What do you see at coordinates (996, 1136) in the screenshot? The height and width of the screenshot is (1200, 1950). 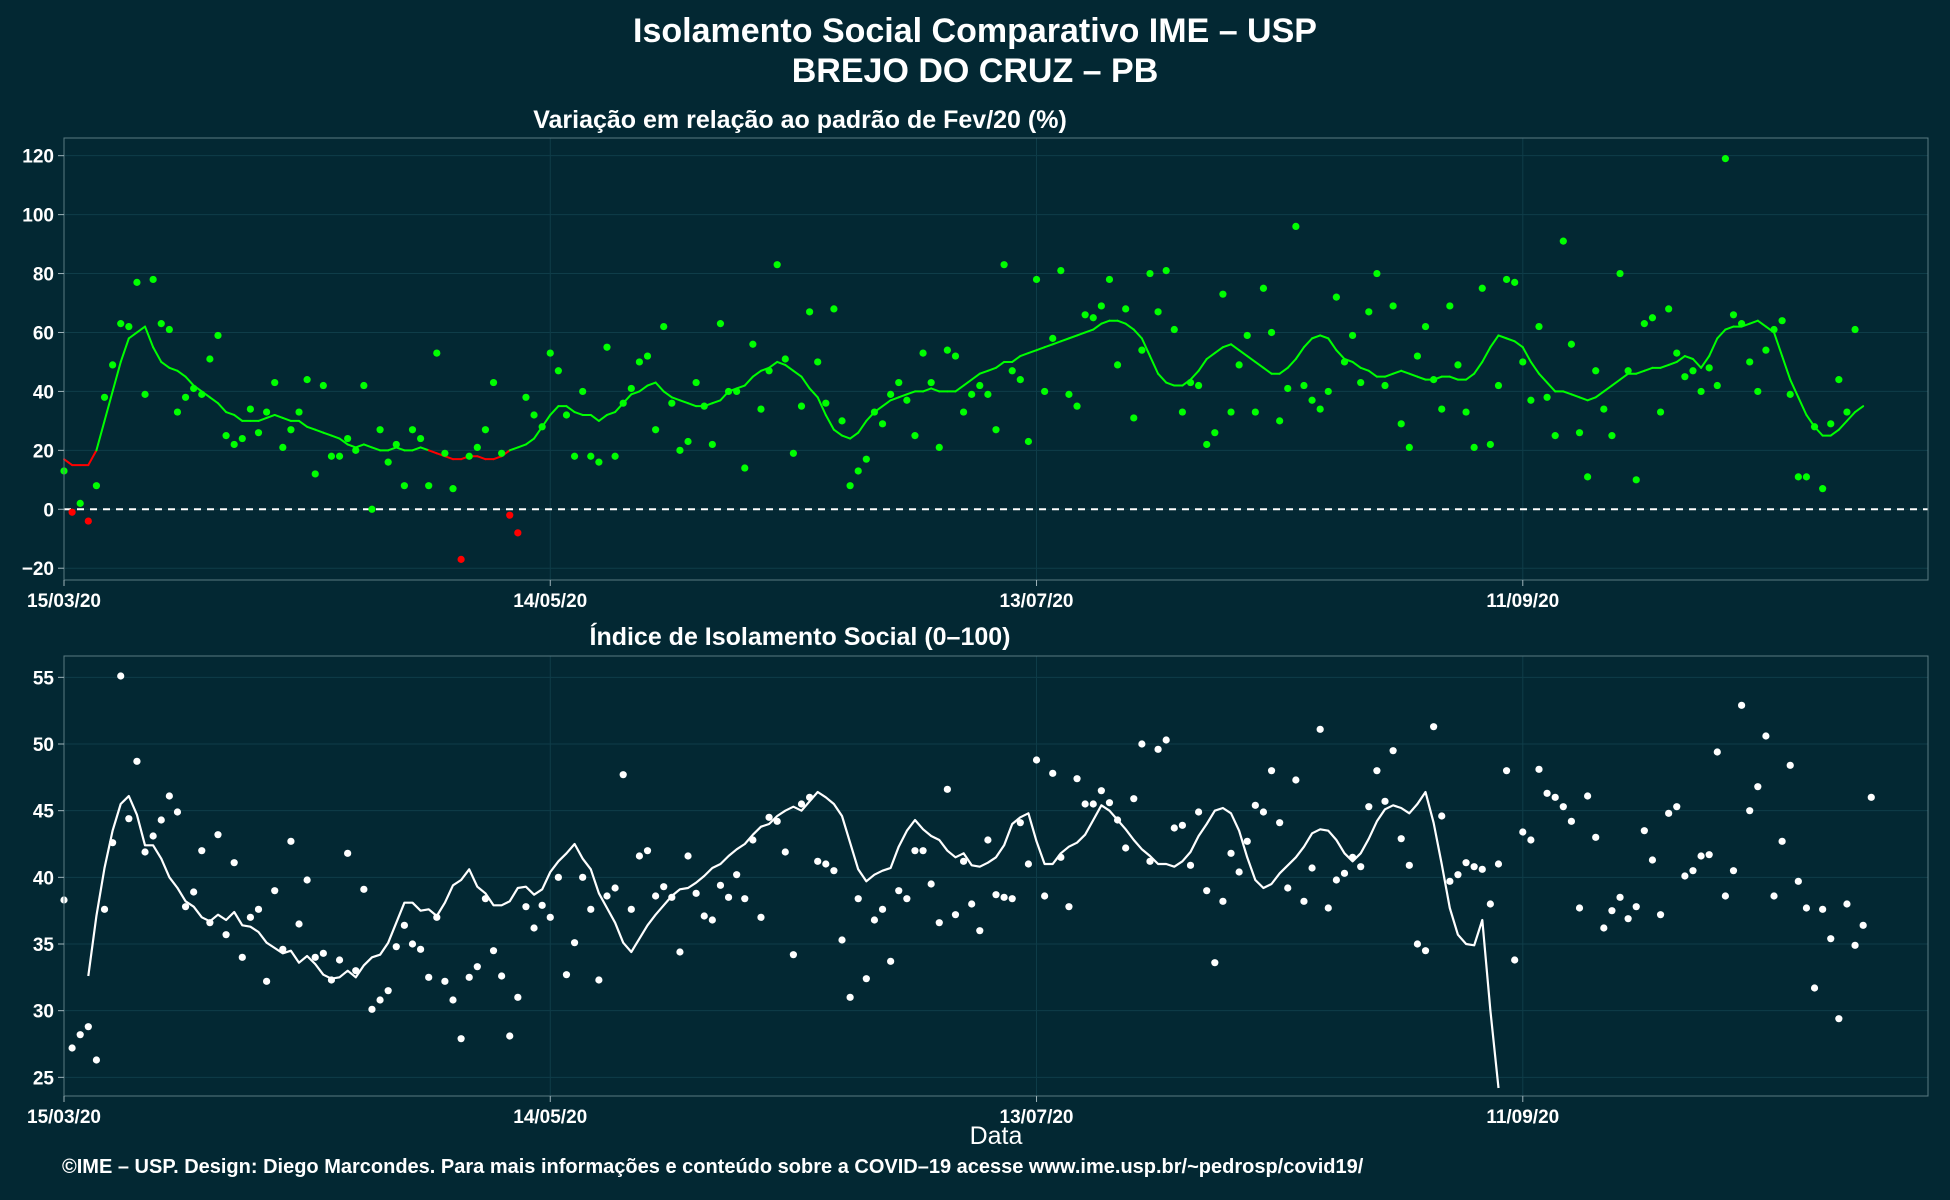 I see `x-axis-label: Data` at bounding box center [996, 1136].